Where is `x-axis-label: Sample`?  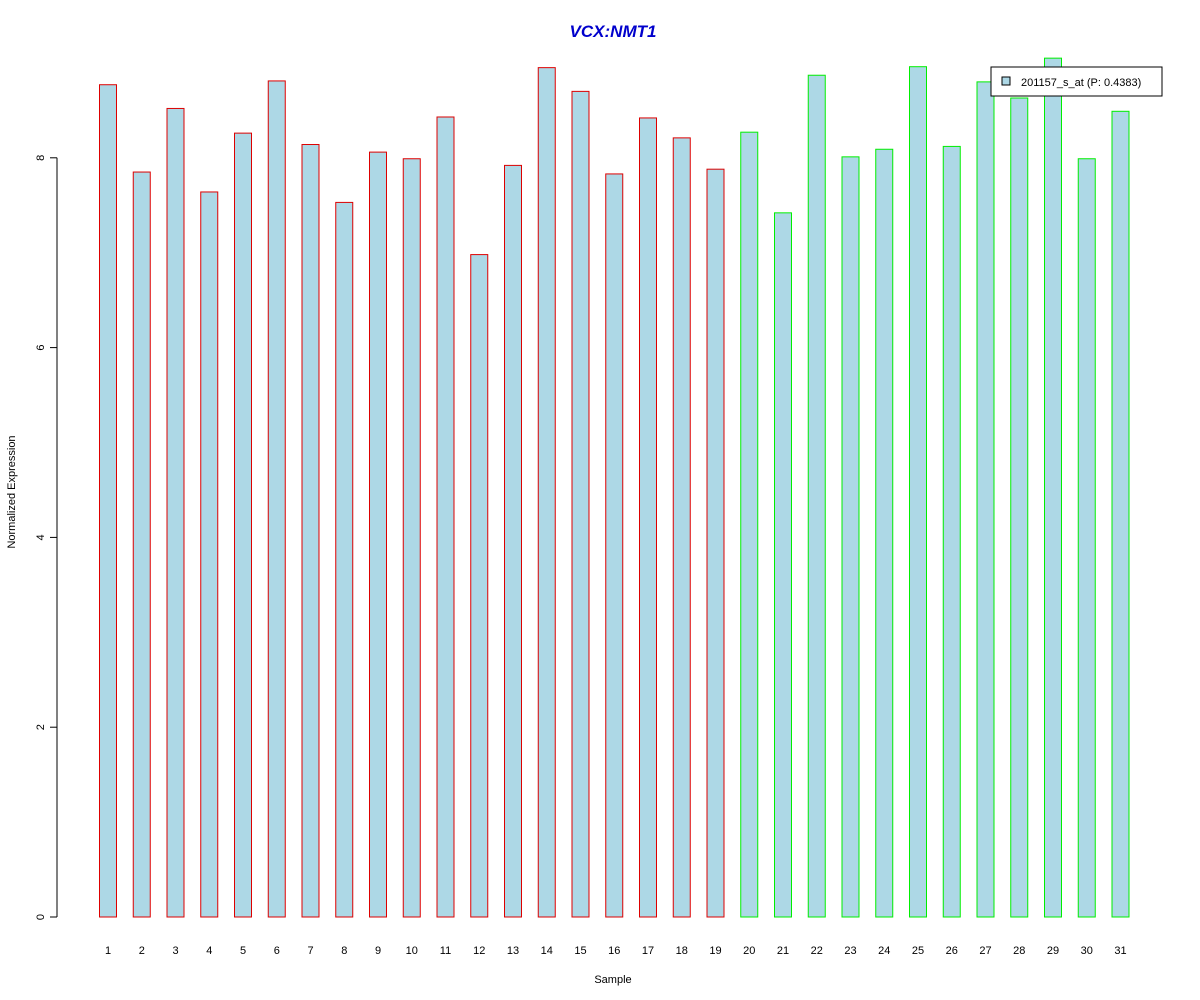
x-axis-label: Sample is located at coordinates (612, 980).